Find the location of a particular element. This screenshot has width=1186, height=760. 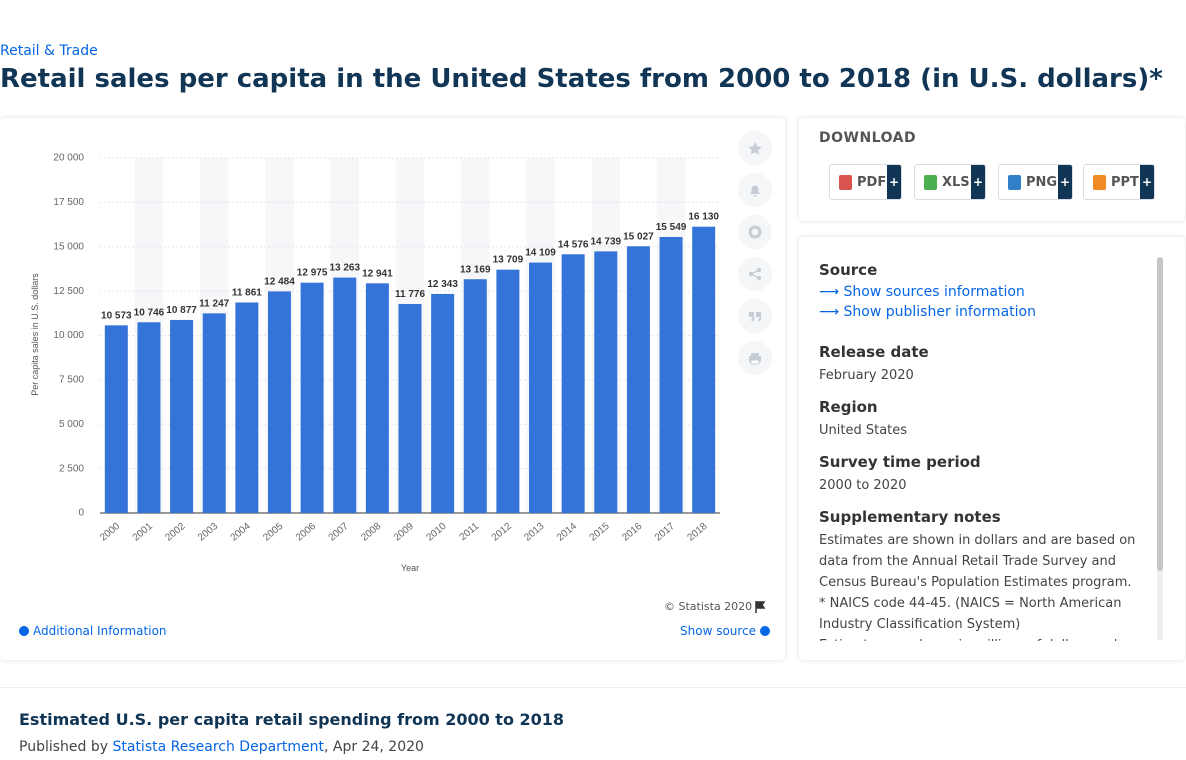

source-link-text: Show sources information is located at coordinates (934, 292).